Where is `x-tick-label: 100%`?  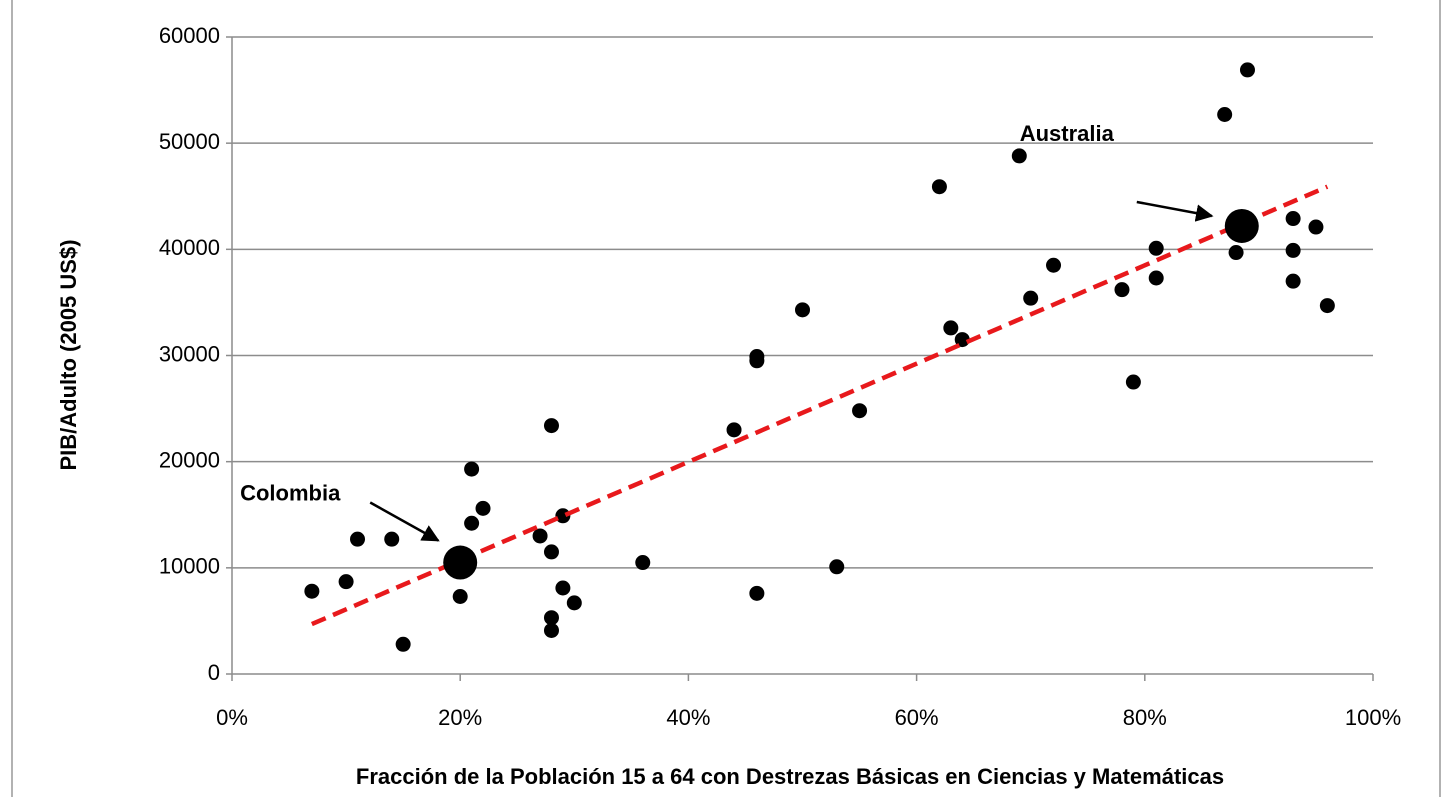 x-tick-label: 100% is located at coordinates (1373, 717).